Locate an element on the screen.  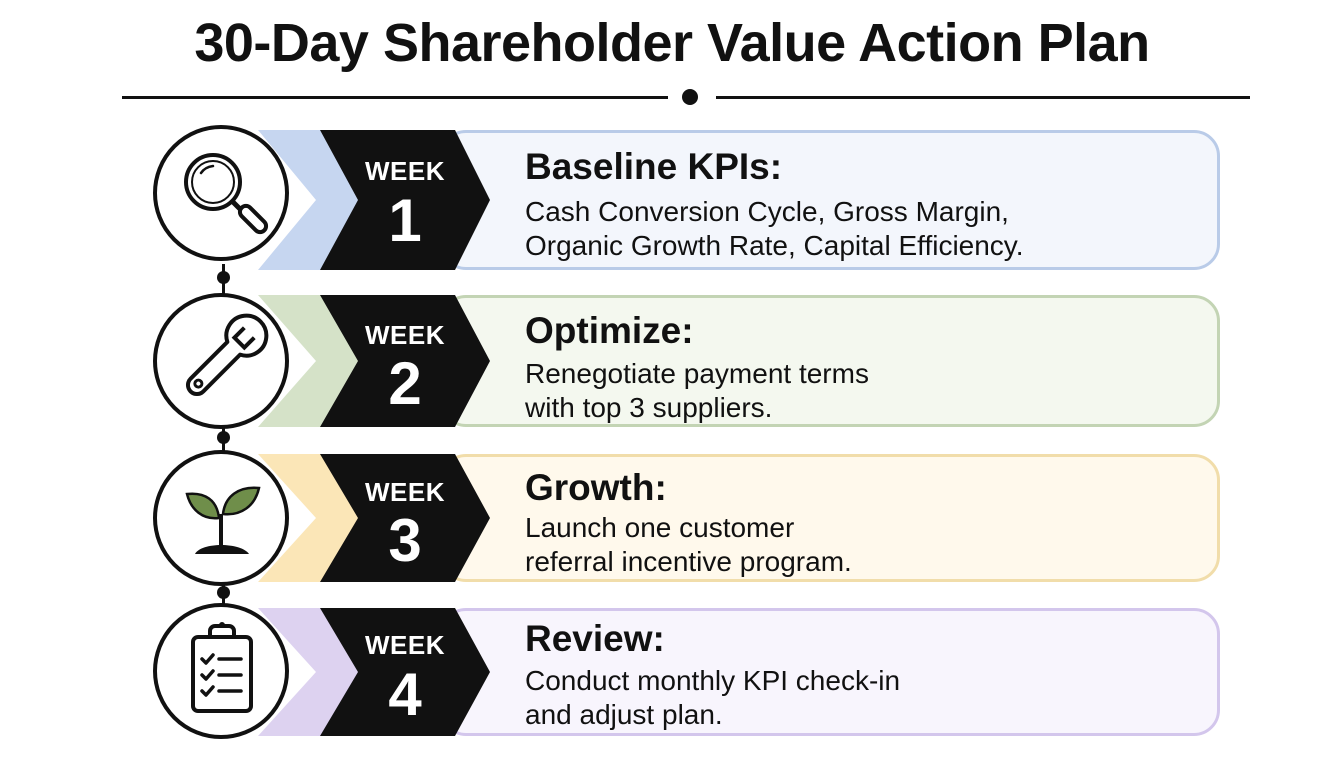
week-4-label: WEEK is located at coordinates (405, 645).